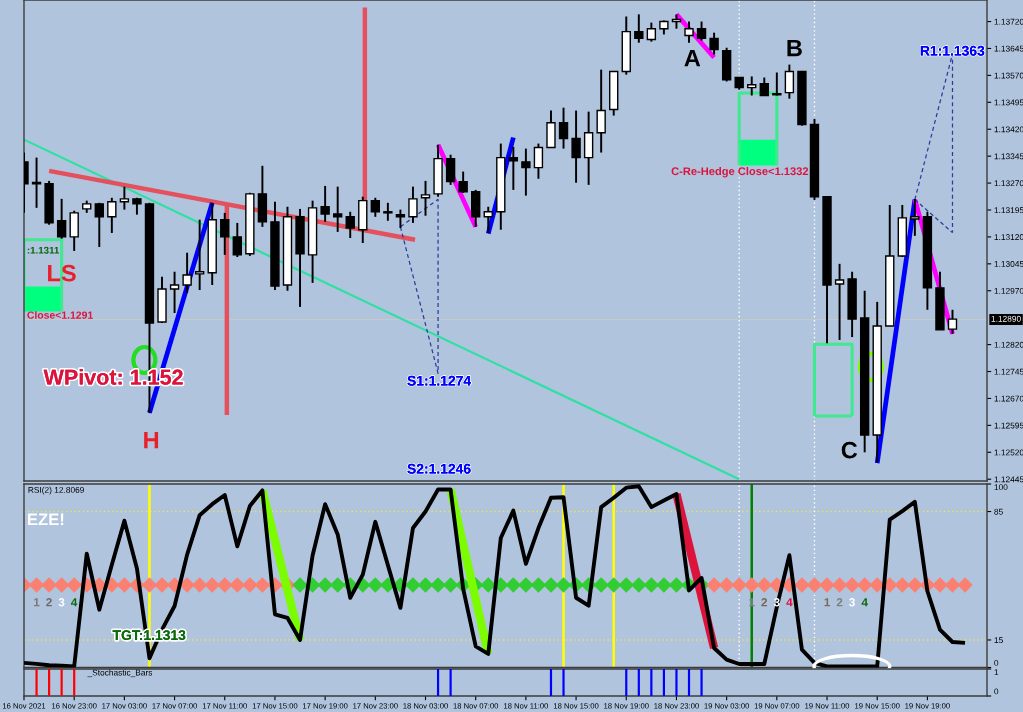  Describe the element at coordinates (1001, 487) in the screenshot. I see `y-tick-label: 100` at that location.